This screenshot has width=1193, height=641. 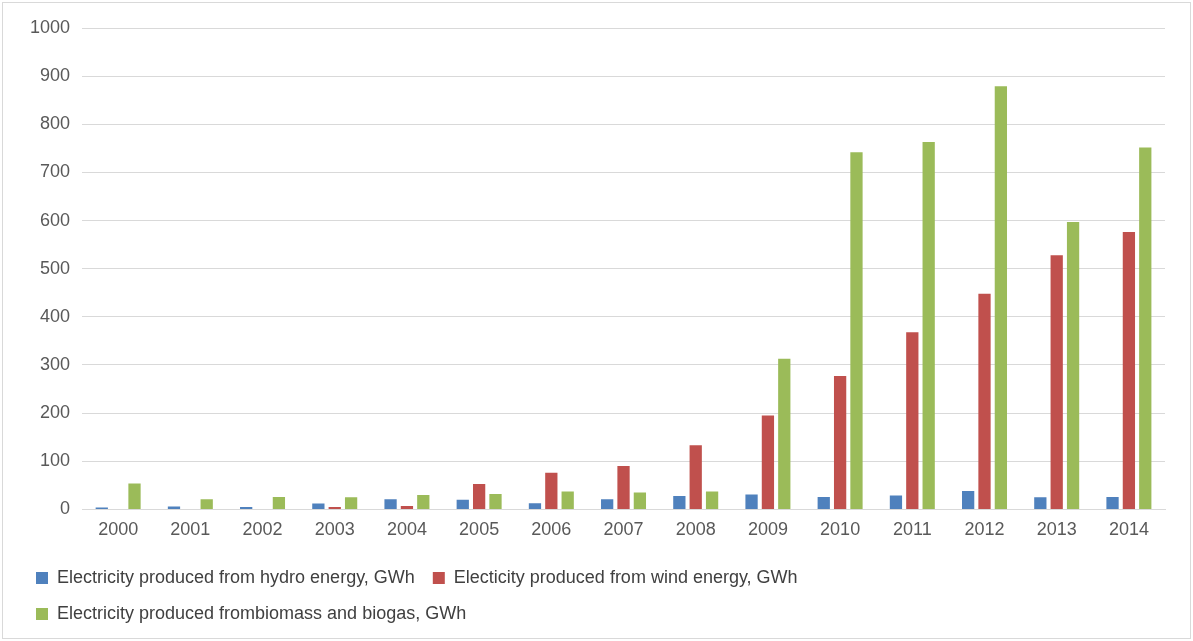 What do you see at coordinates (1128, 529) in the screenshot?
I see `x-tick-label: 2014` at bounding box center [1128, 529].